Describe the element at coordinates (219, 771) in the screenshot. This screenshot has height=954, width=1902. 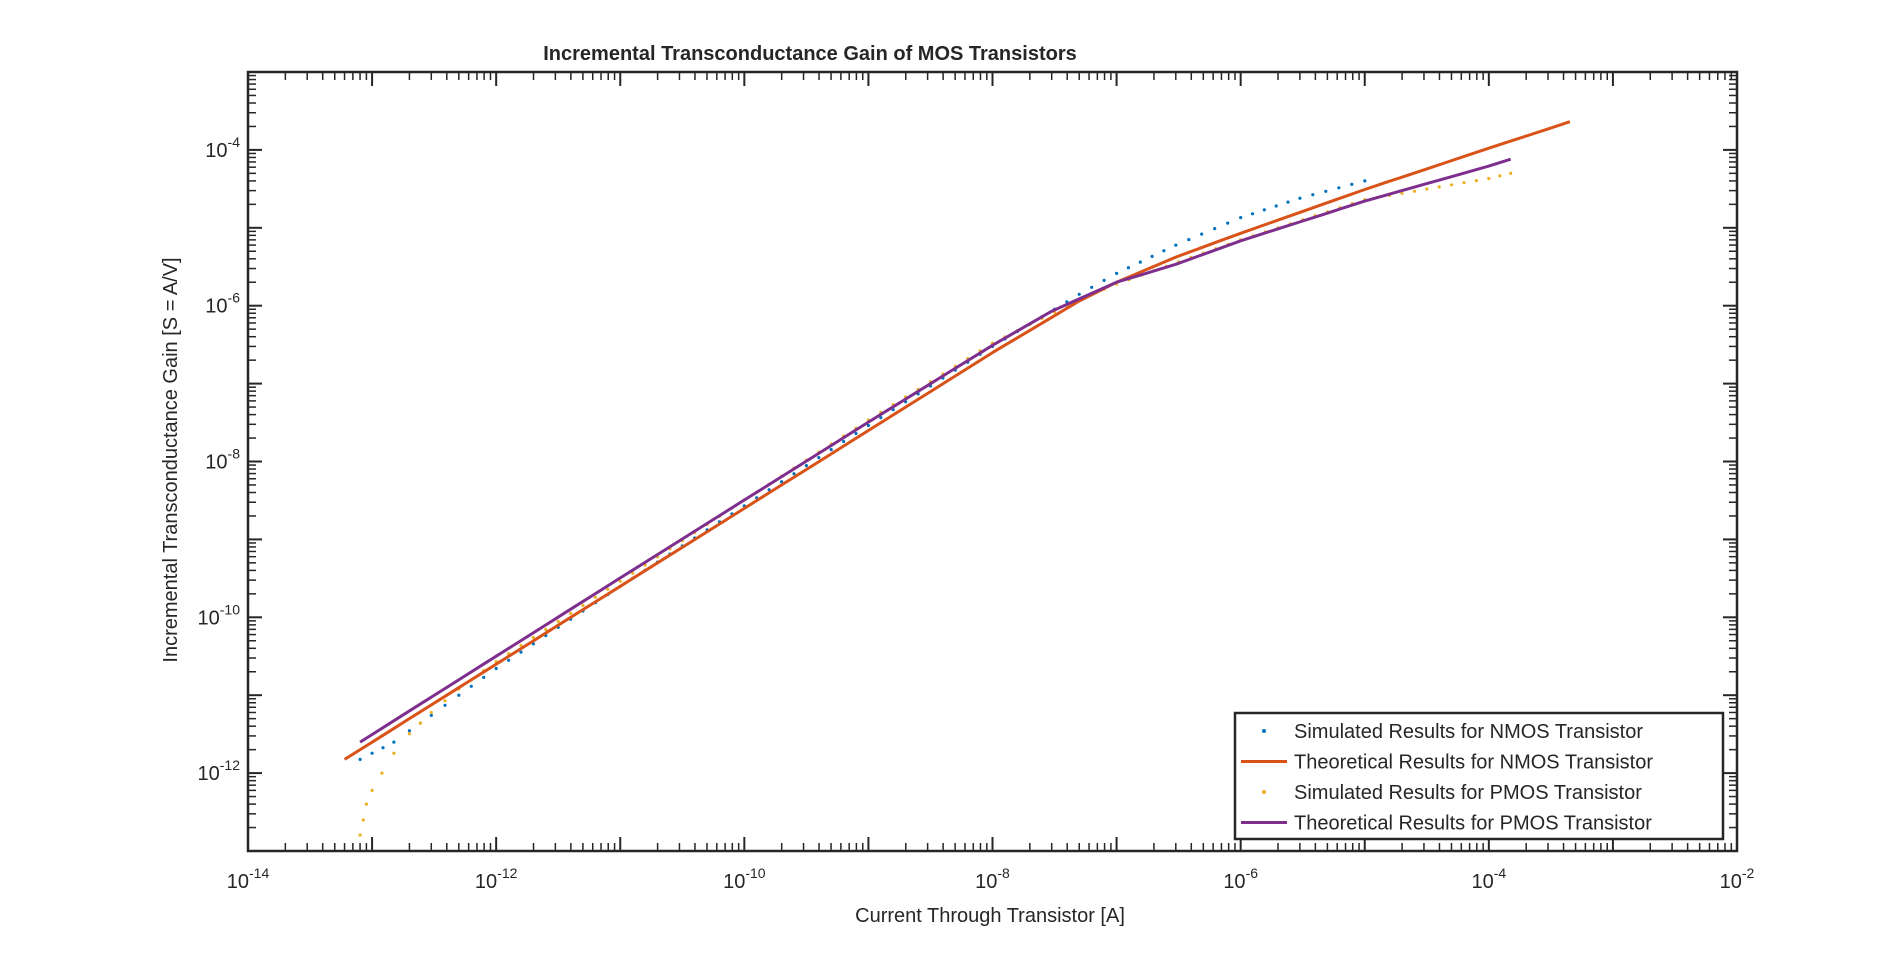
I see `y-tick-label: 10⁻¹²` at that location.